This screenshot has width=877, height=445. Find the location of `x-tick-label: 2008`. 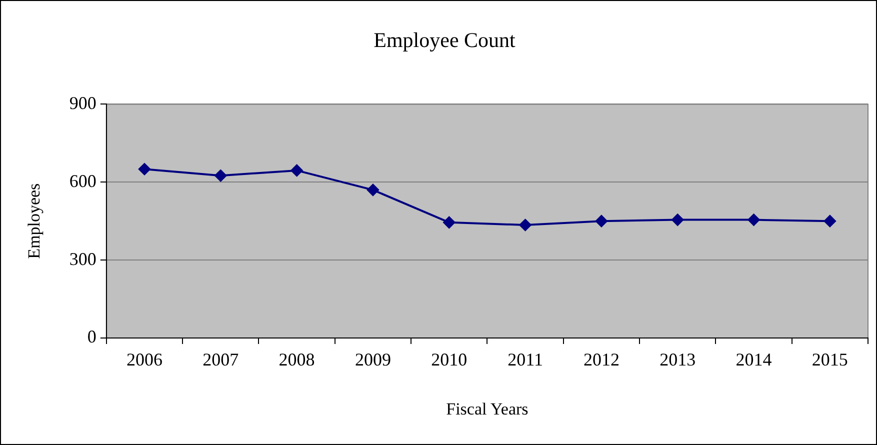

x-tick-label: 2008 is located at coordinates (296, 360).